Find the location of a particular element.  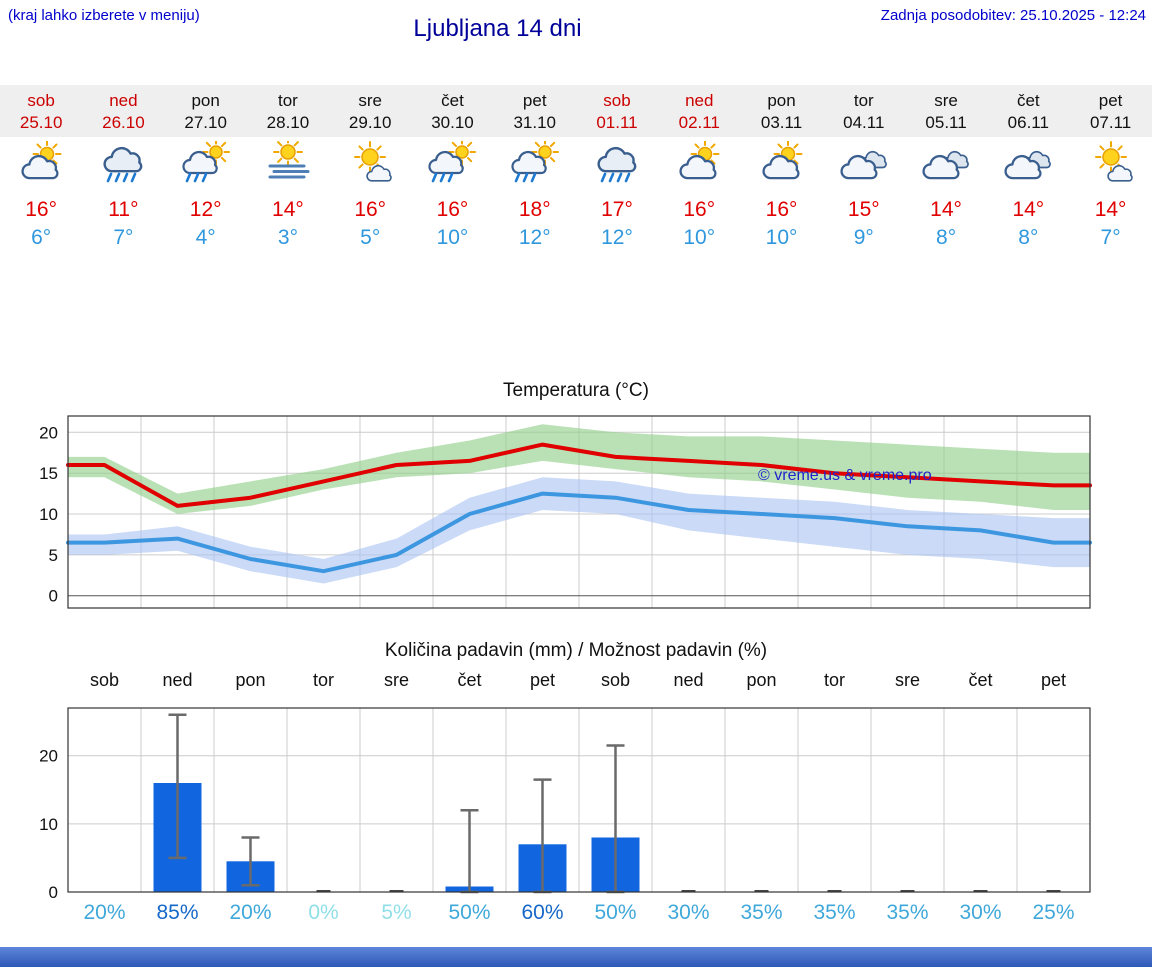

low-temp: 9° is located at coordinates (863, 237).